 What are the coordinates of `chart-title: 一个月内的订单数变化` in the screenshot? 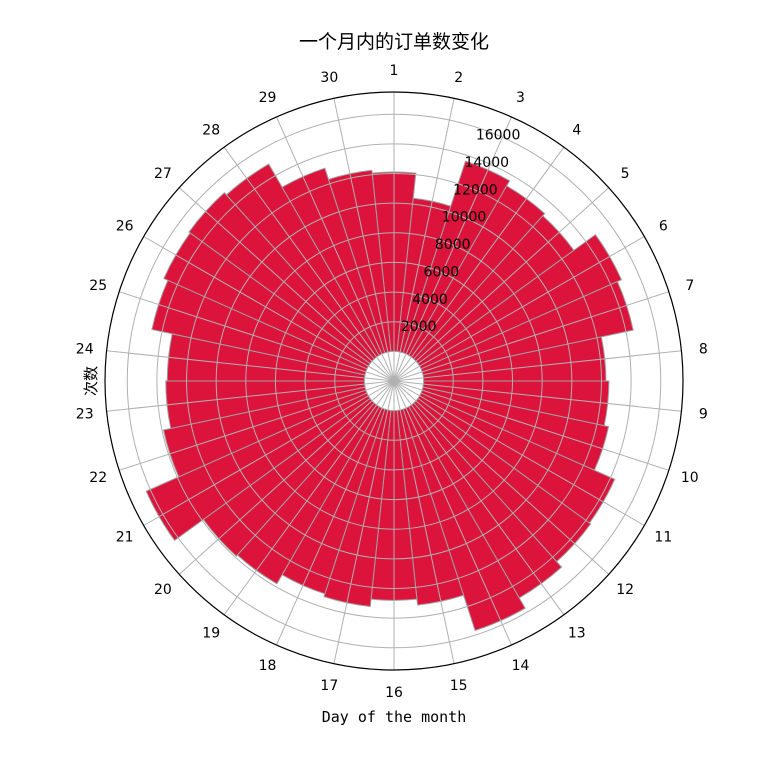 It's located at (394, 42).